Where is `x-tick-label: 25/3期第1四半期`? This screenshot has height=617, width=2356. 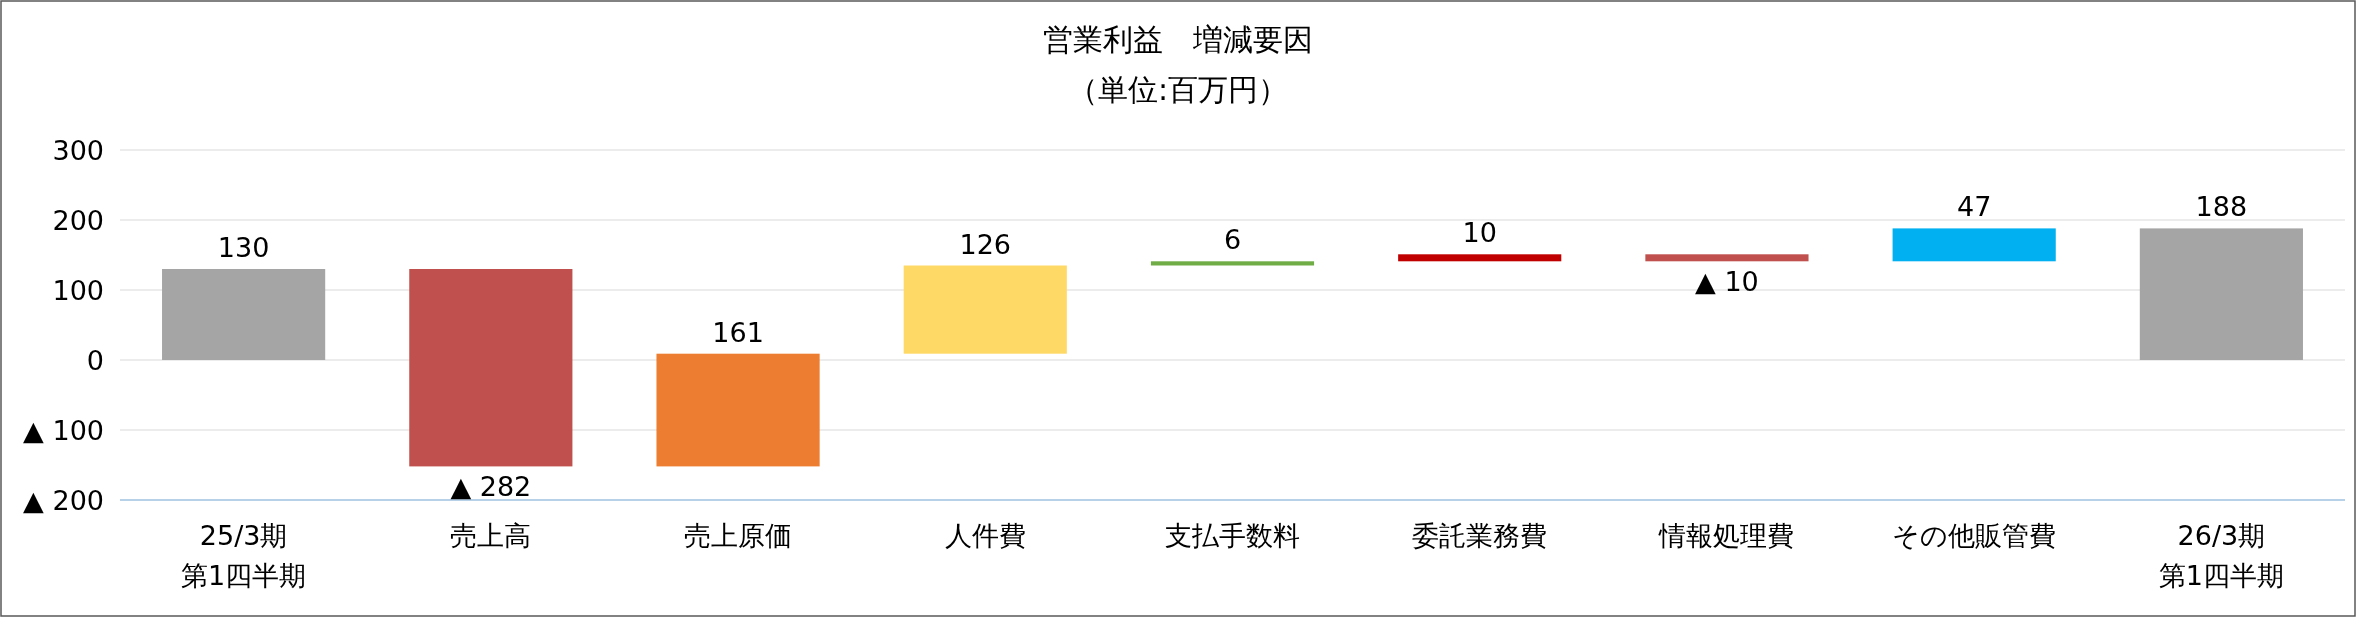 x-tick-label: 25/3期第1四半期 is located at coordinates (244, 555).